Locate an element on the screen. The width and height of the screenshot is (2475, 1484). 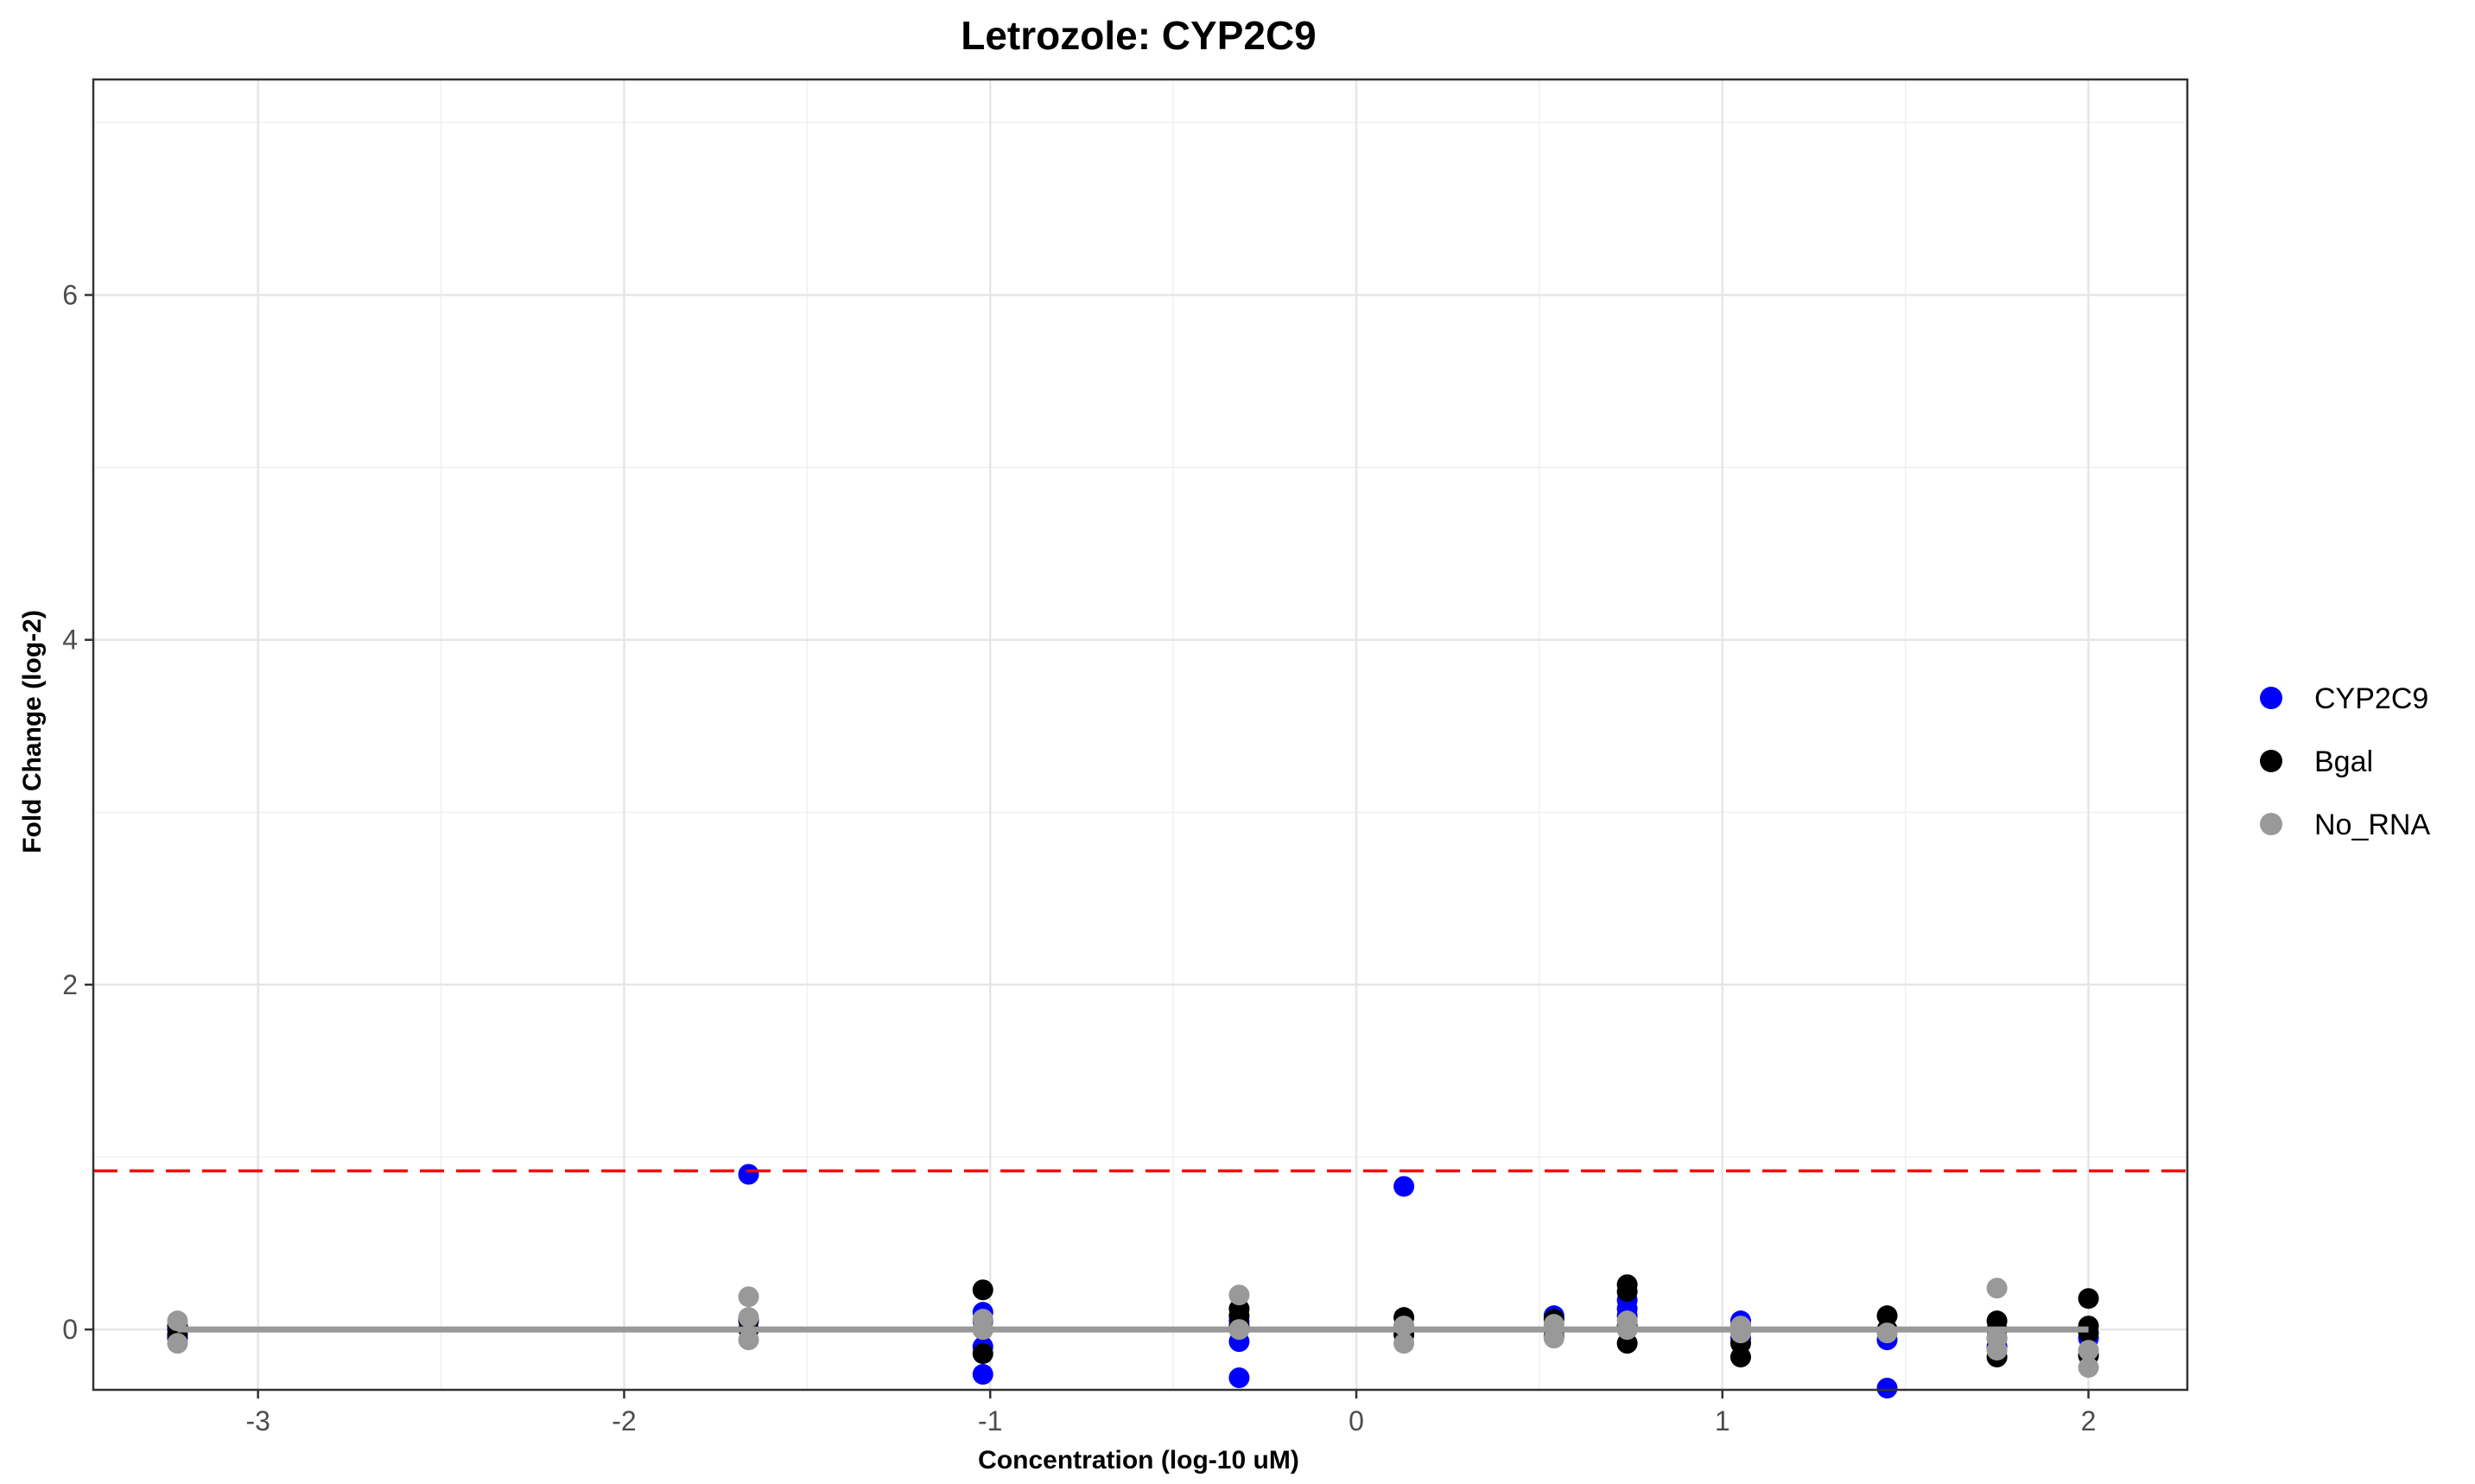
data-points is located at coordinates (1133, 1281).